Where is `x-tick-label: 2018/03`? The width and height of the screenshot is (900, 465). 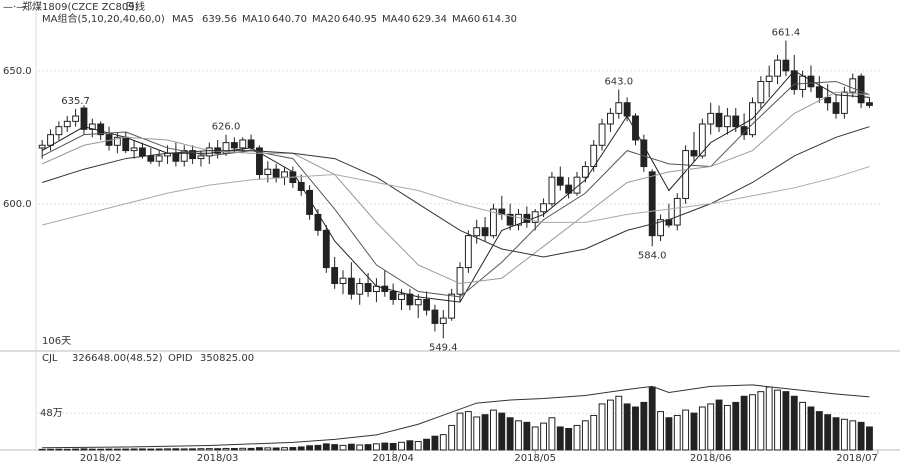
x-tick-label: 2018/03 is located at coordinates (218, 458).